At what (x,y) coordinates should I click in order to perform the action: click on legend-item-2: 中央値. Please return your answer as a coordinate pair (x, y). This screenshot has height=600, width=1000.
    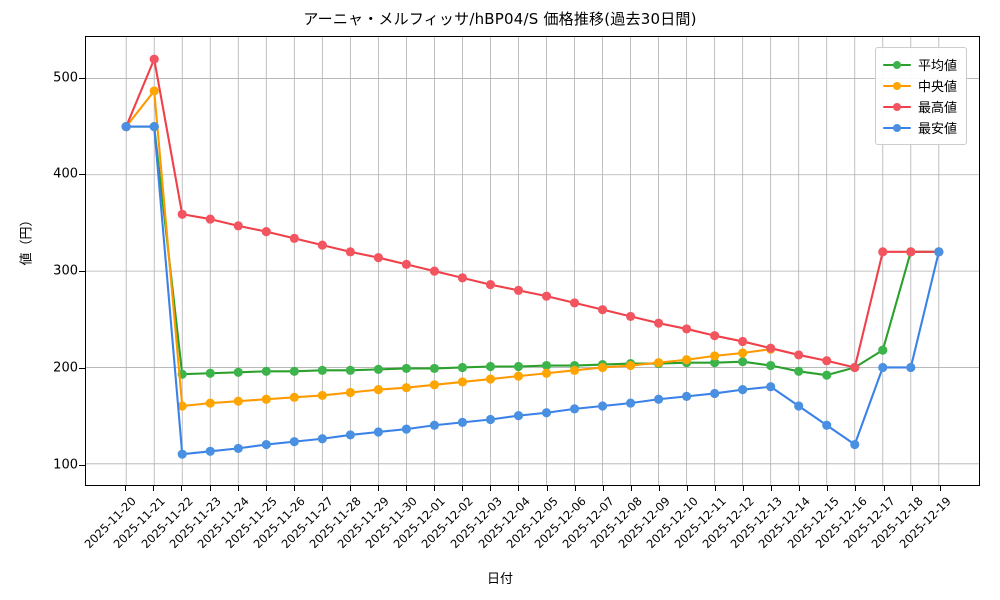
    Looking at the image, I should click on (919, 85).